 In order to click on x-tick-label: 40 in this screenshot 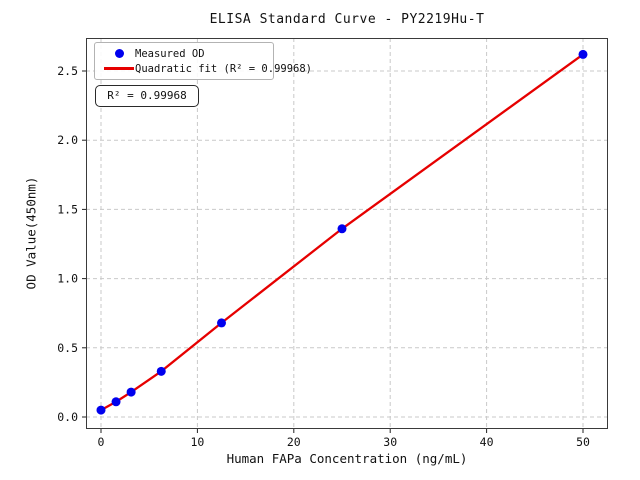, I will do `click(487, 442)`.